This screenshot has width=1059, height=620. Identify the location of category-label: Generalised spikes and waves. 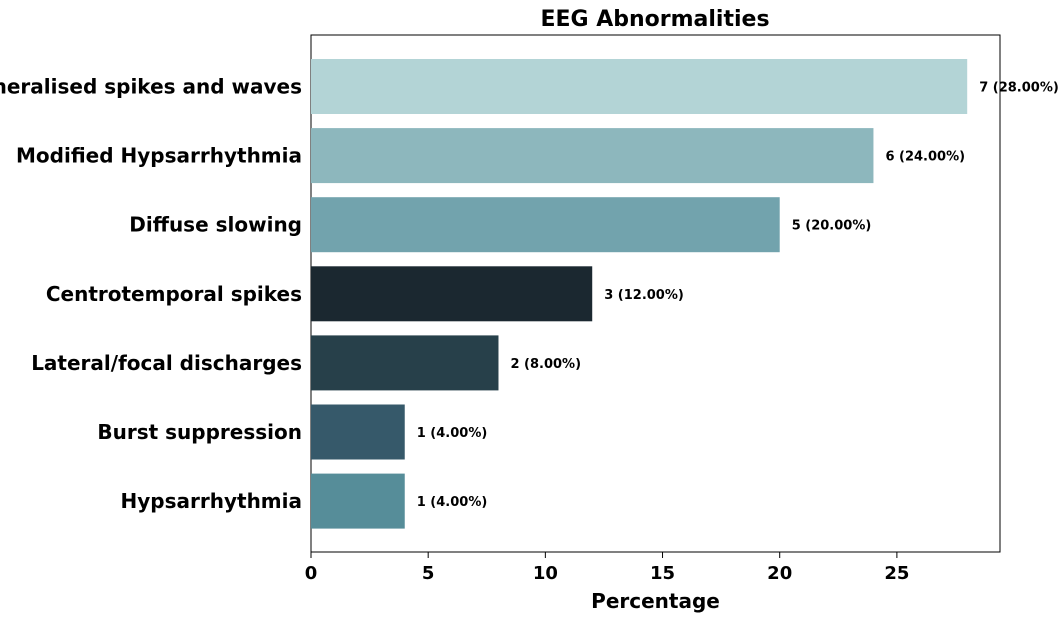
(151, 87).